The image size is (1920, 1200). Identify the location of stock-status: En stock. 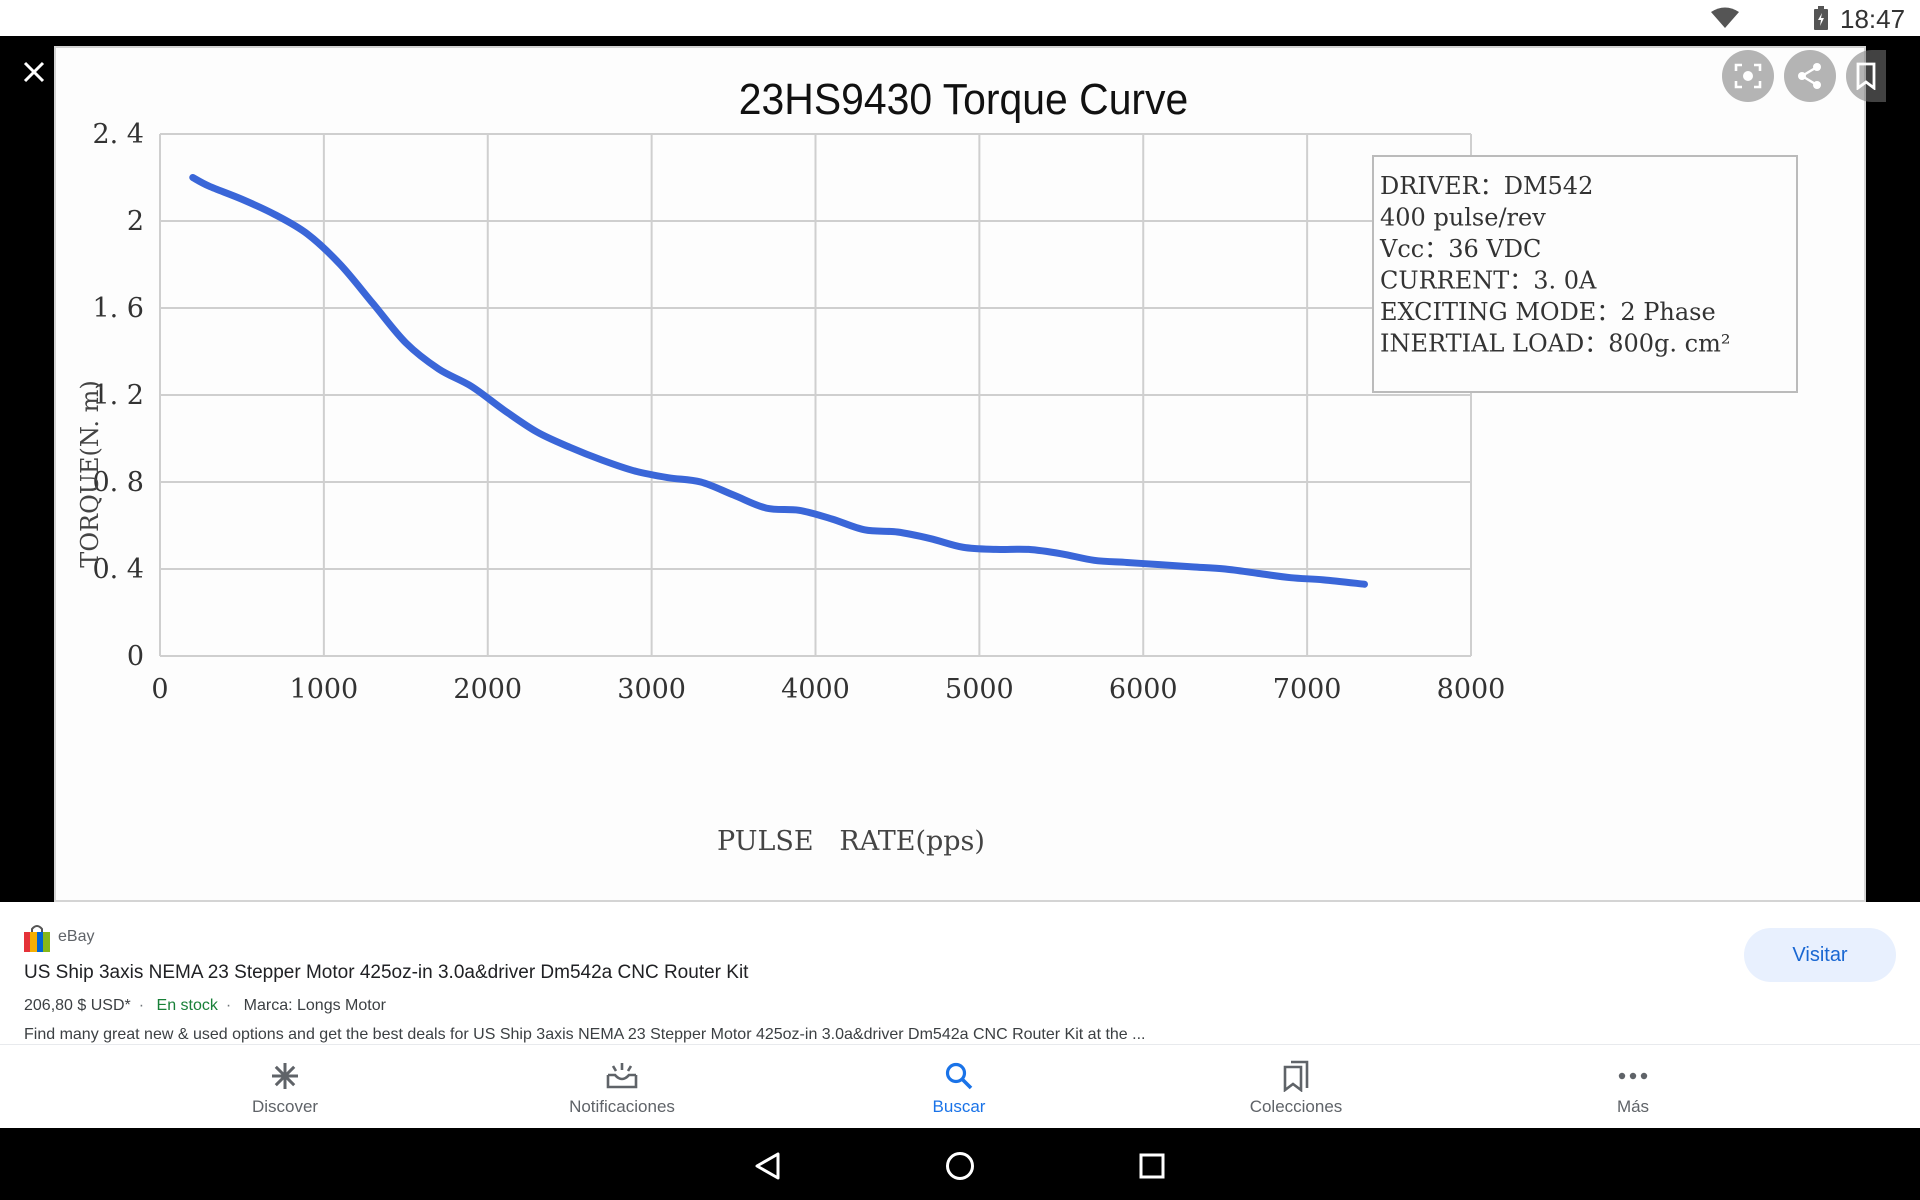
(187, 1005).